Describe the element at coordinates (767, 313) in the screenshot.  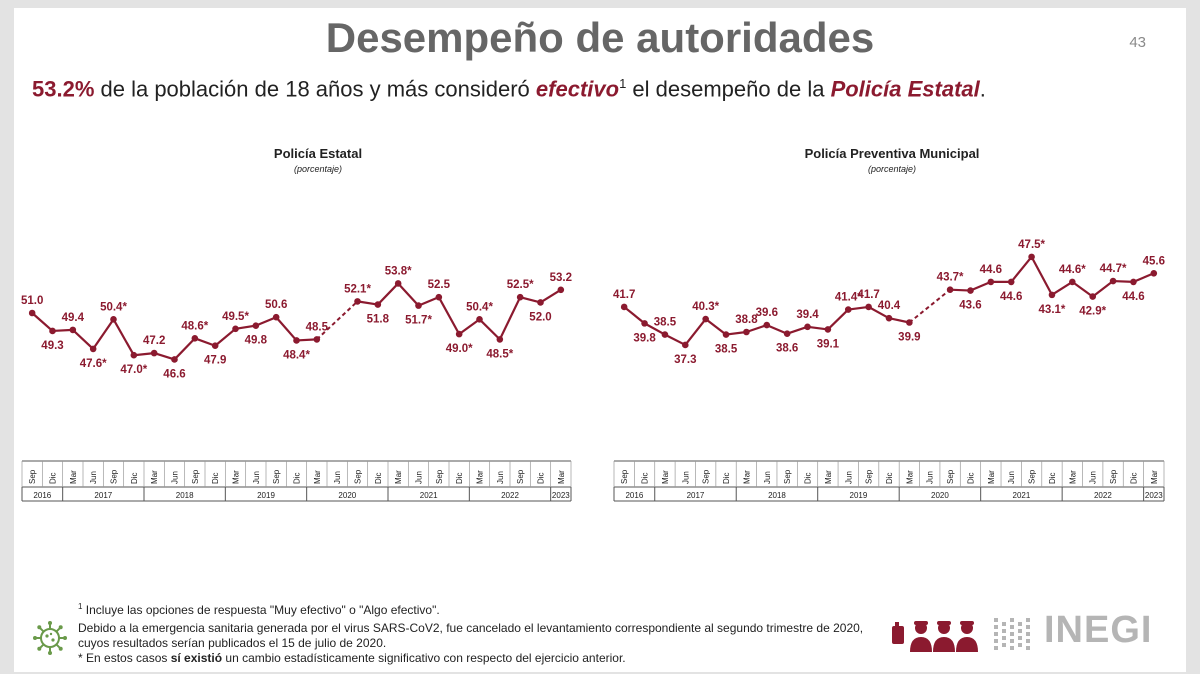
I see `data-label: 39.6` at that location.